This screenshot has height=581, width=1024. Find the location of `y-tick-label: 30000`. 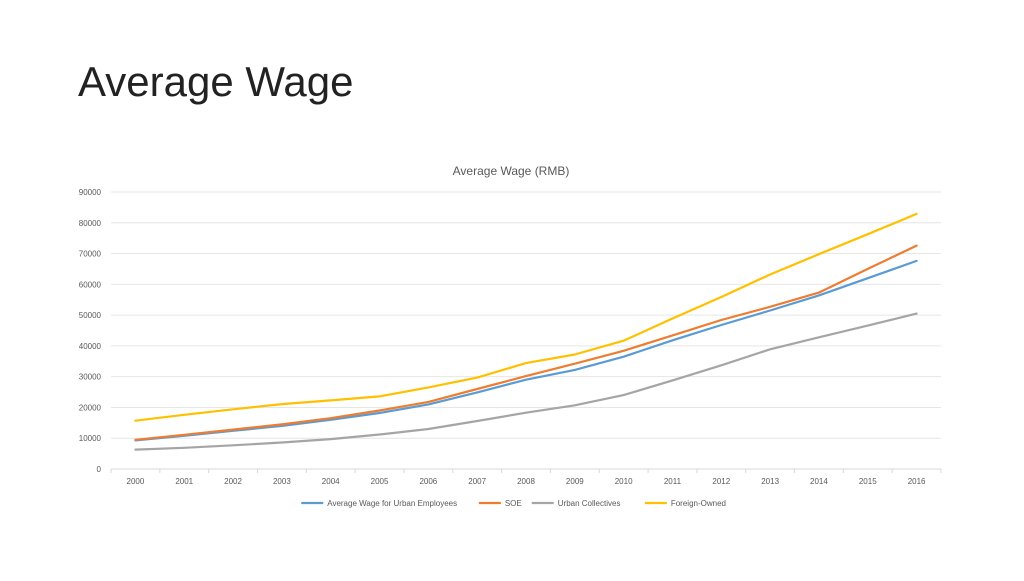

y-tick-label: 30000 is located at coordinates (90, 377).